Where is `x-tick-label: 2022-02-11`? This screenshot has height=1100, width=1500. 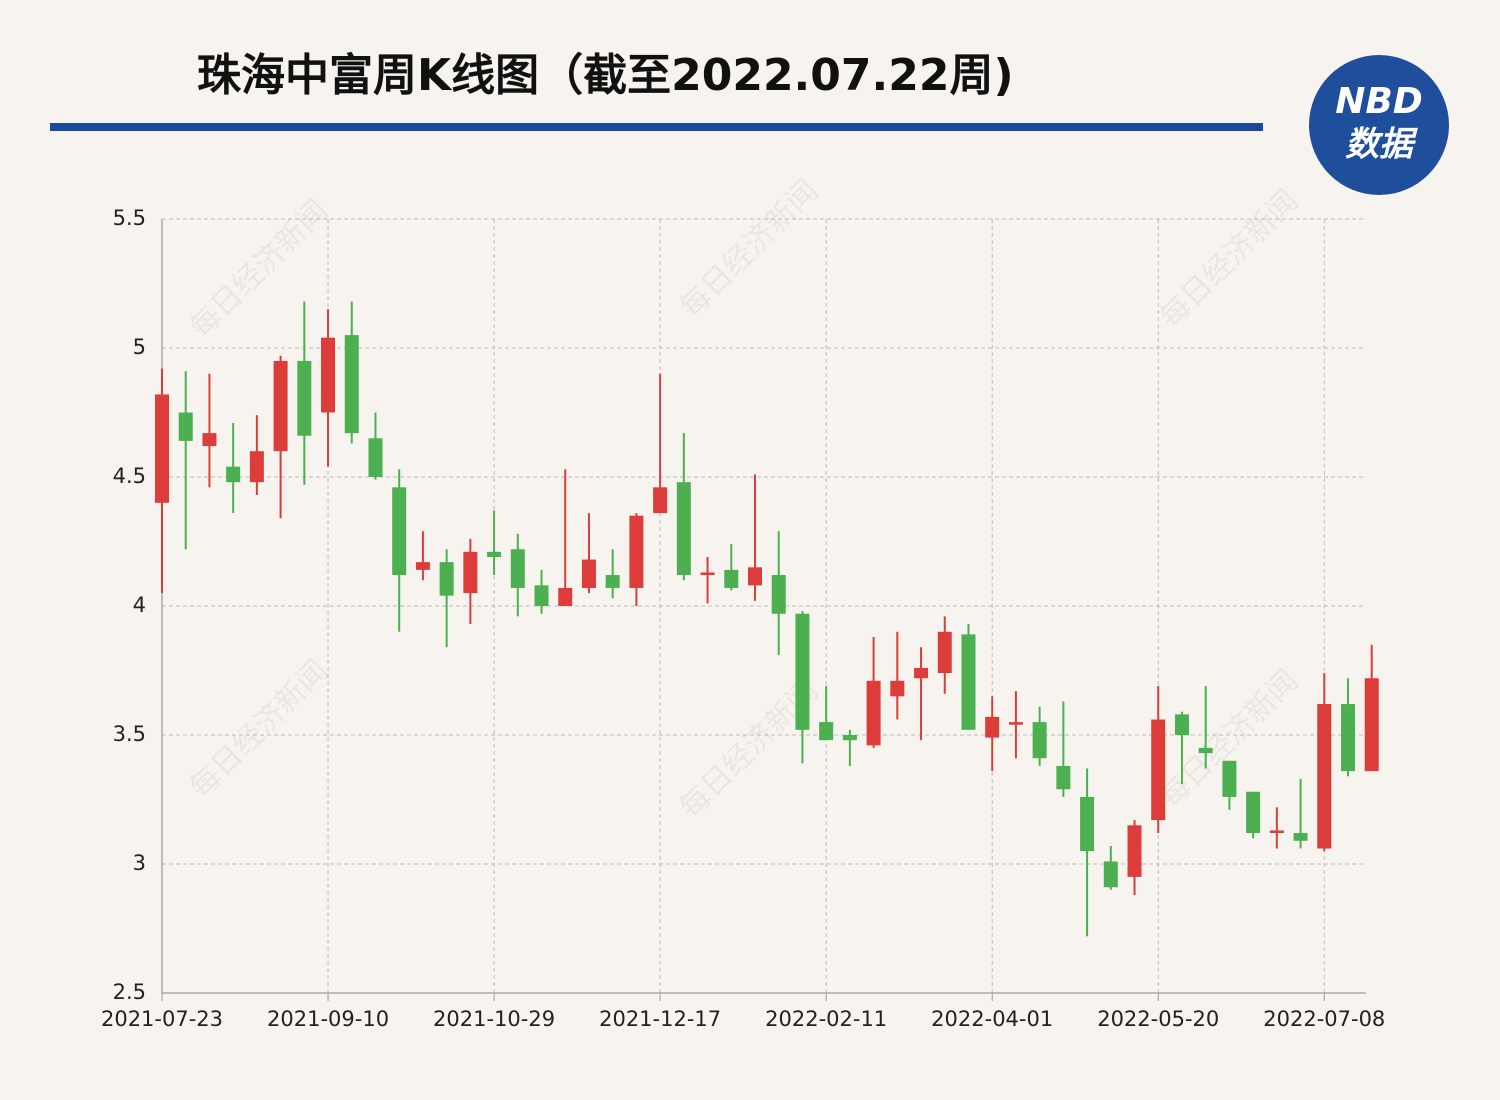
x-tick-label: 2022-02-11 is located at coordinates (826, 1019).